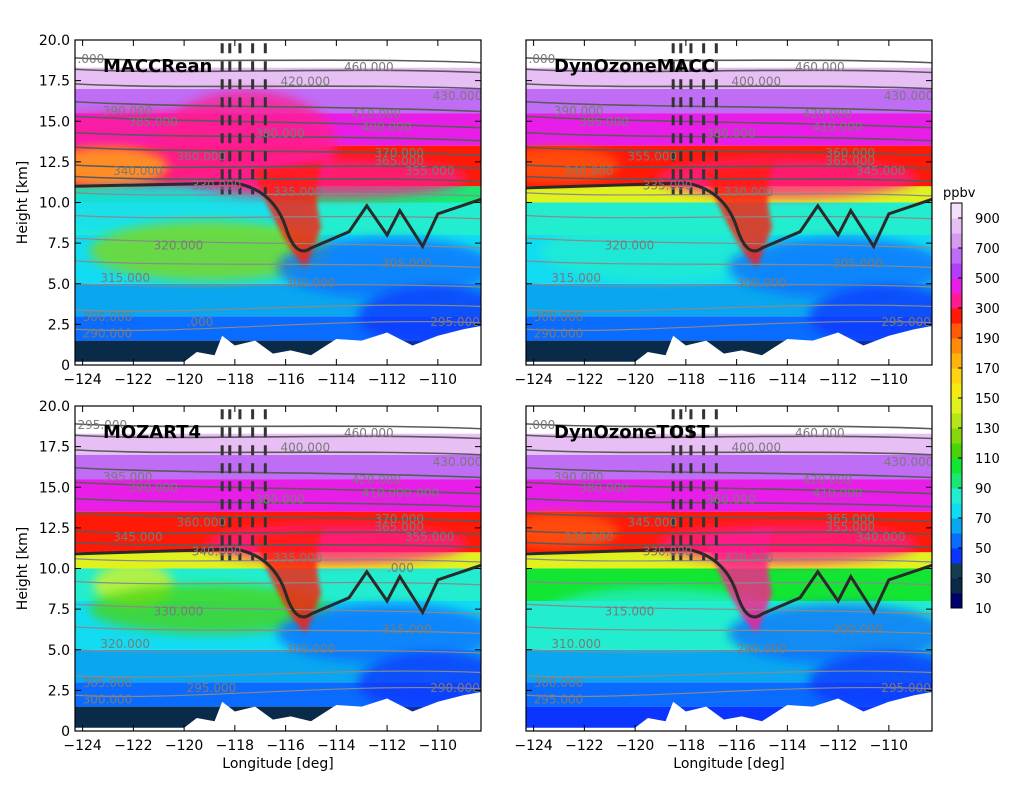  I want to click on contour-label: .000, so click(91, 59).